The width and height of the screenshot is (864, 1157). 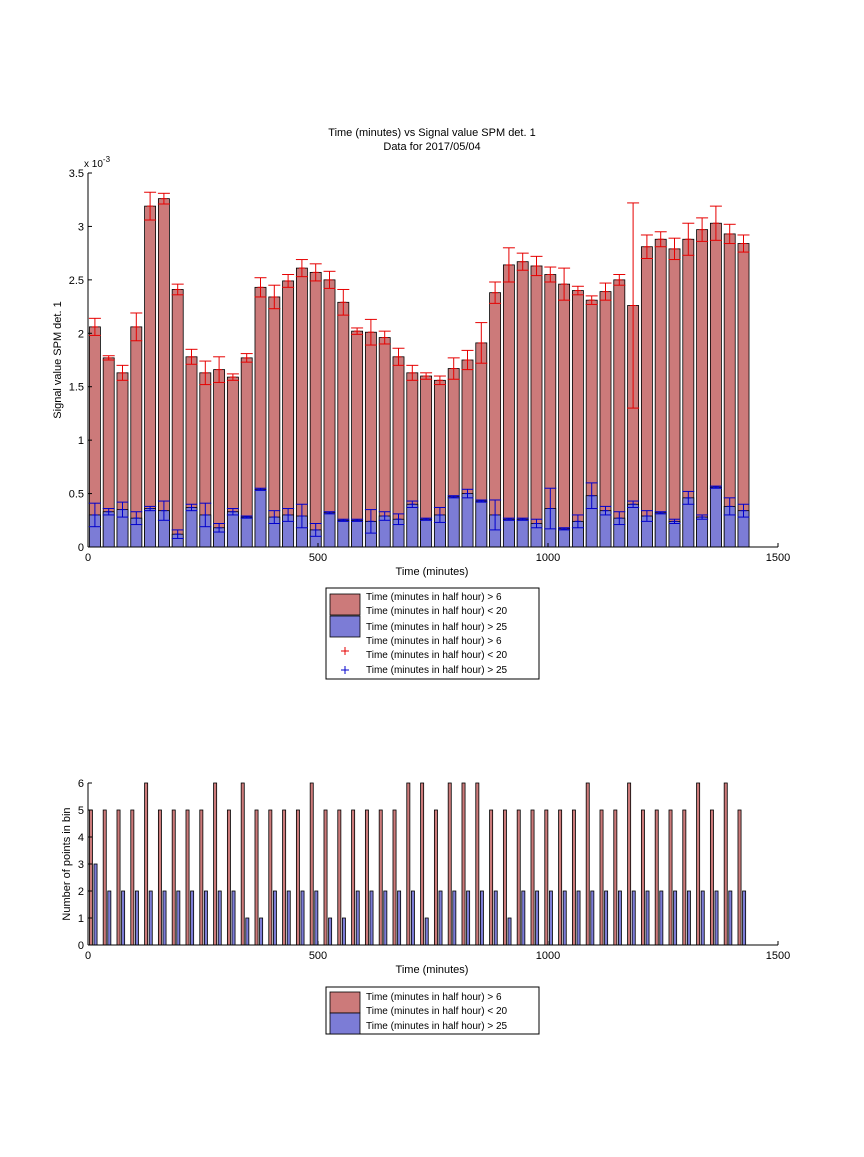 What do you see at coordinates (81, 811) in the screenshot?
I see `bottom-y-tick-label: 5` at bounding box center [81, 811].